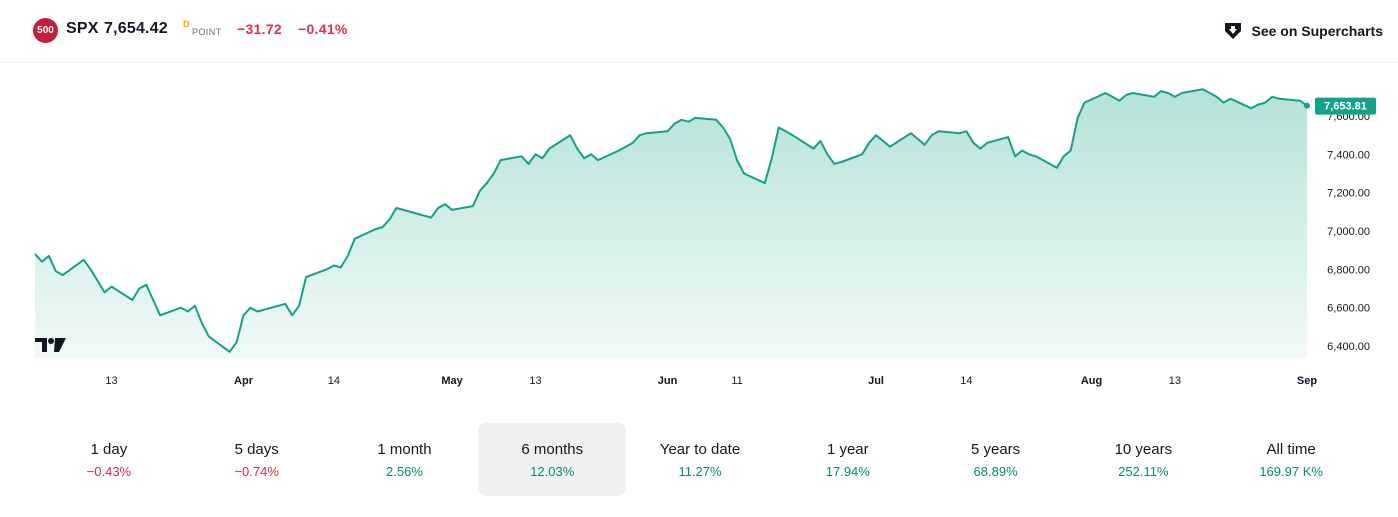 The width and height of the screenshot is (1398, 517). I want to click on last-value-badge, so click(1345, 106).